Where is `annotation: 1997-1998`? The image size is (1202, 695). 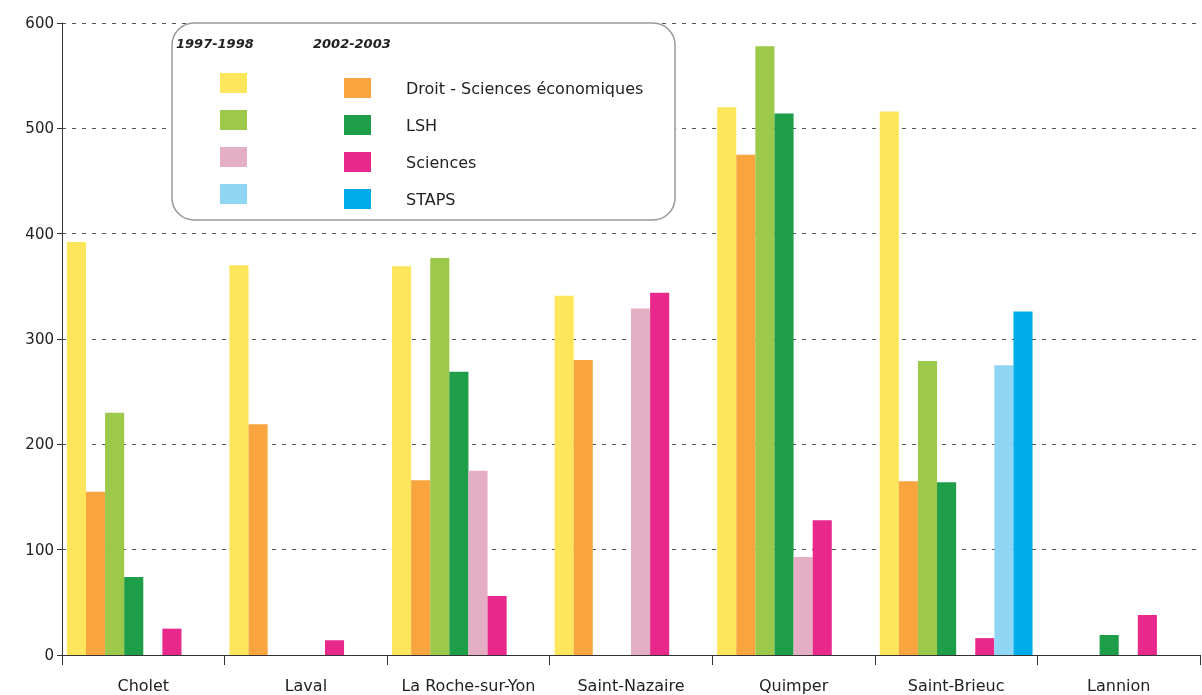 annotation: 1997-1998 is located at coordinates (215, 43).